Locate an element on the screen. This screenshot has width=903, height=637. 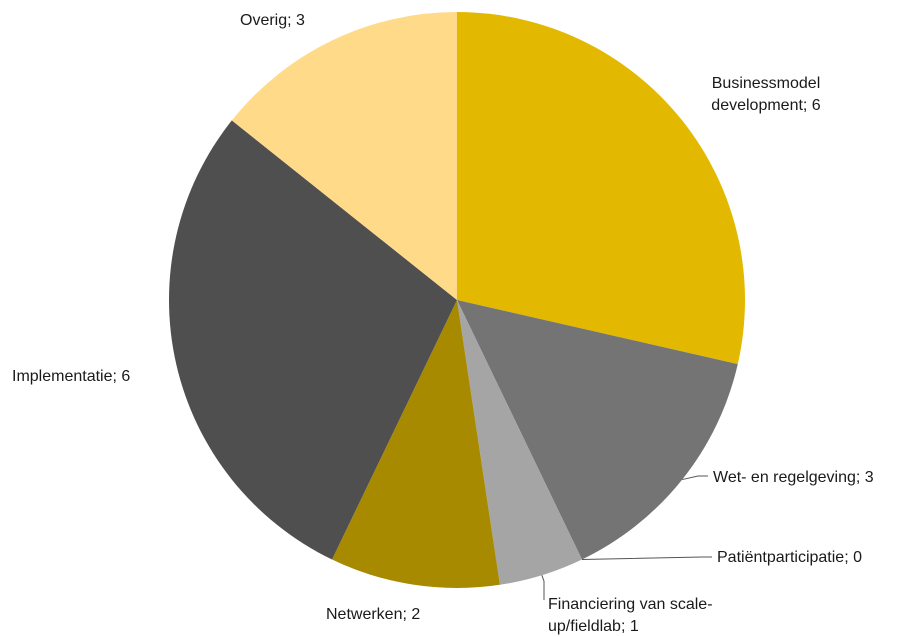
data-label-line: Patiëntparticipatie; 0 is located at coordinates (789, 557).